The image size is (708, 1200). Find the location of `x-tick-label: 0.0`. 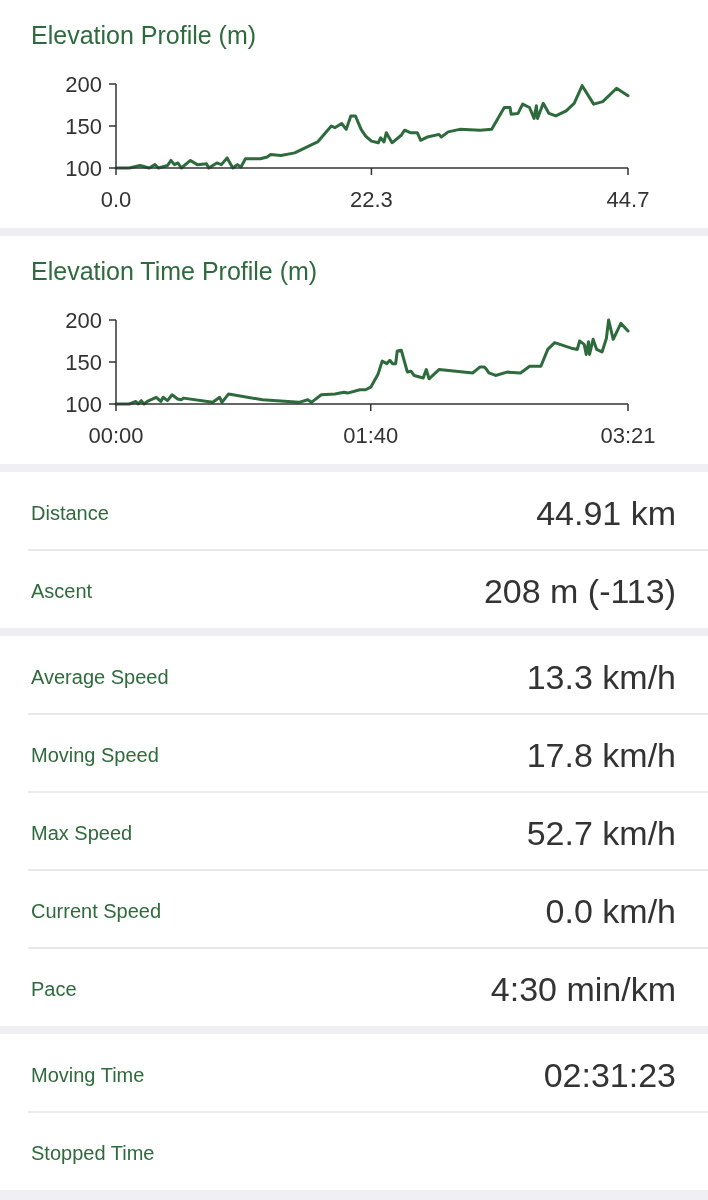

x-tick-label: 0.0 is located at coordinates (116, 199).